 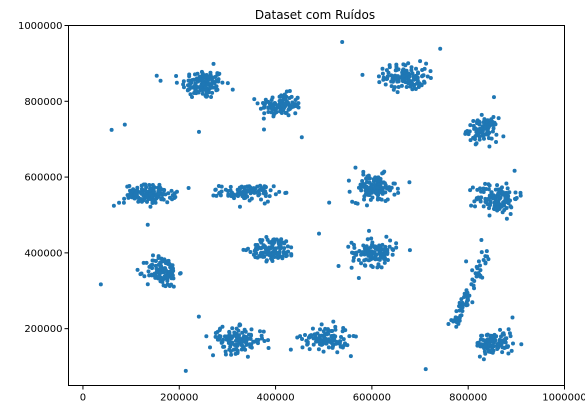 What do you see at coordinates (275, 398) in the screenshot?
I see `x-tick-label: 400000` at bounding box center [275, 398].